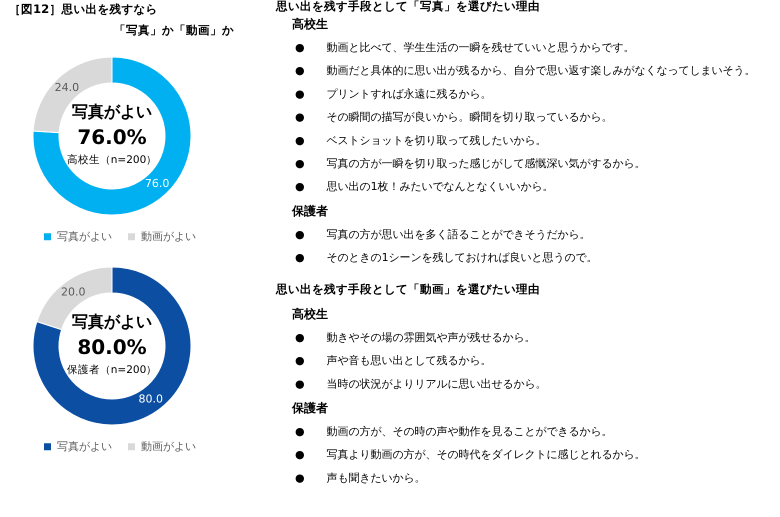 Image resolution: width=780 pixels, height=517 pixels. What do you see at coordinates (470, 455) in the screenshot?
I see `text: ● 写真より動画の方が、その時代をダイレクトに感じとれるから。` at bounding box center [470, 455].